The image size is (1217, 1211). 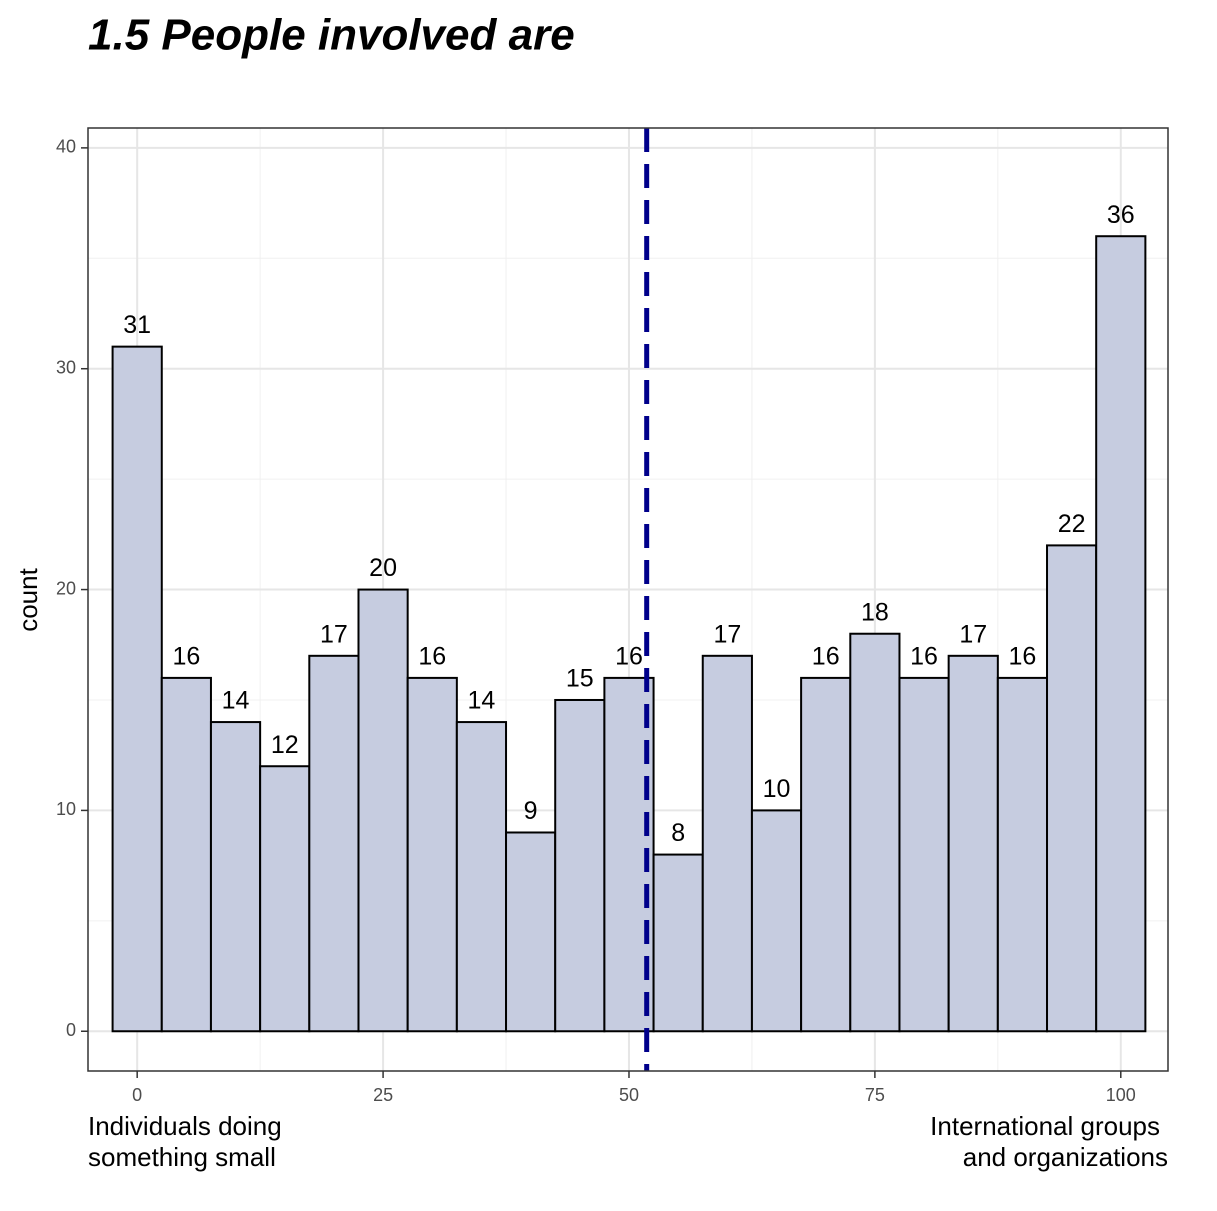 What do you see at coordinates (1045, 1126) in the screenshot?
I see `x-annotation-right: International groups` at bounding box center [1045, 1126].